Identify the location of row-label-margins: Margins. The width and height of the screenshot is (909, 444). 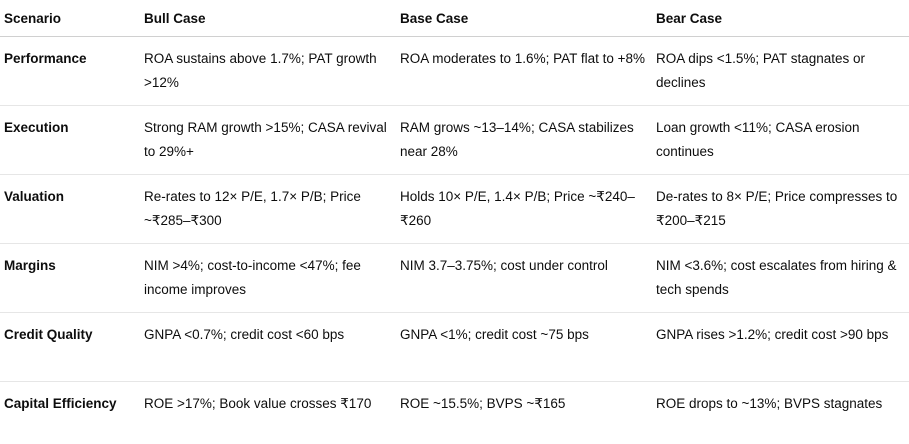
(70, 278).